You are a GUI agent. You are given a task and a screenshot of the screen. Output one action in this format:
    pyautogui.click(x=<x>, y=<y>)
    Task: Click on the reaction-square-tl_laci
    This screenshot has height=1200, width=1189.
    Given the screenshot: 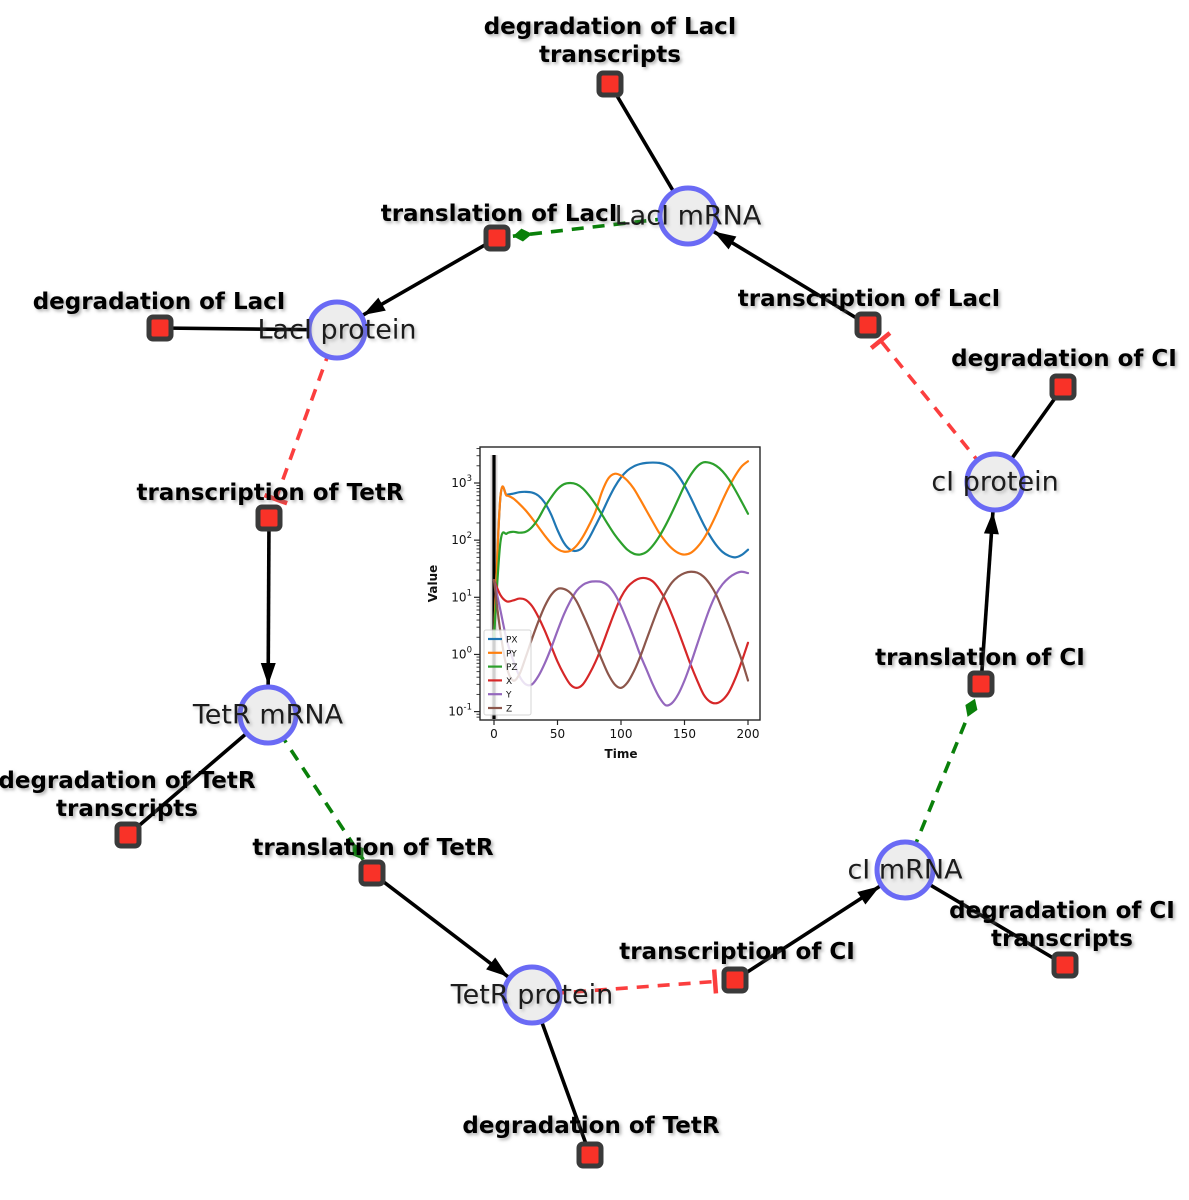 What is the action you would take?
    pyautogui.click(x=497, y=238)
    